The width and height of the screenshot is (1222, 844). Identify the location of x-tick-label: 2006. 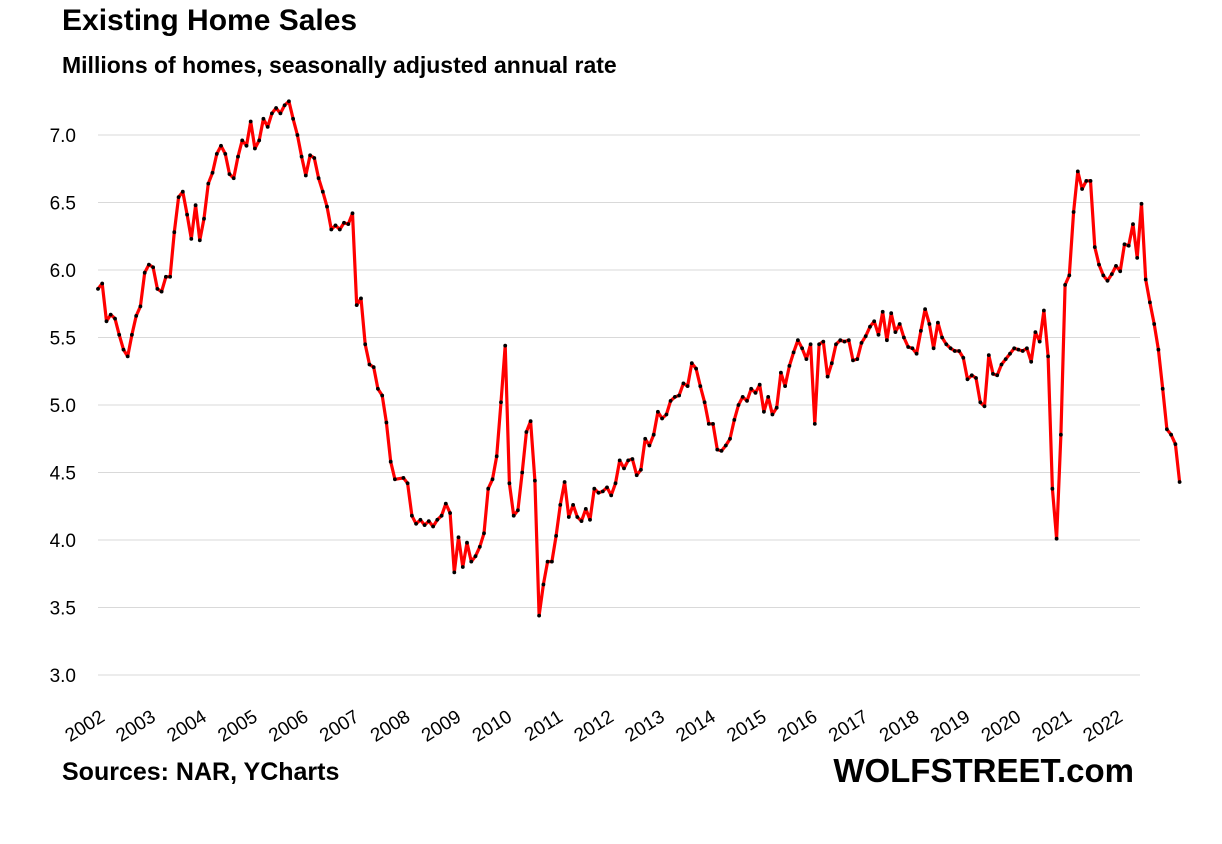
(288, 726).